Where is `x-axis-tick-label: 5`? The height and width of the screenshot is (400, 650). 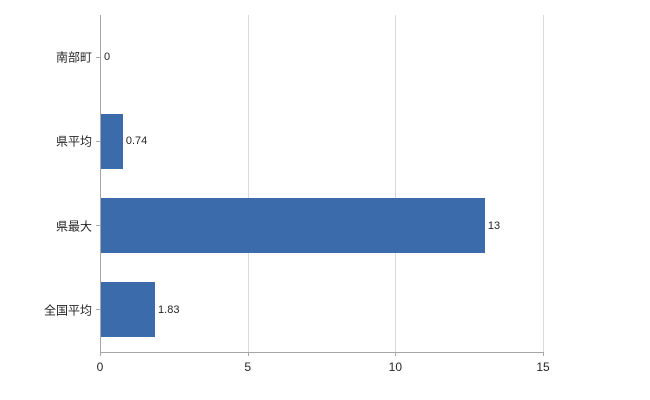 x-axis-tick-label: 5 is located at coordinates (247, 367).